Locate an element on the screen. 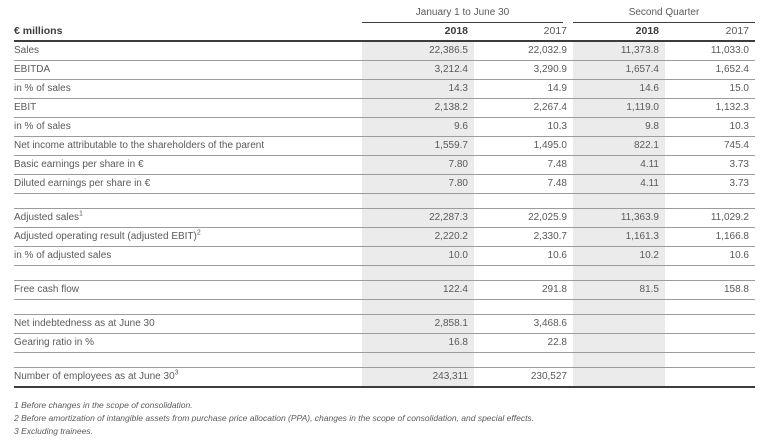  column-group-jan-june: January 1 to June 30 is located at coordinates (462, 15).